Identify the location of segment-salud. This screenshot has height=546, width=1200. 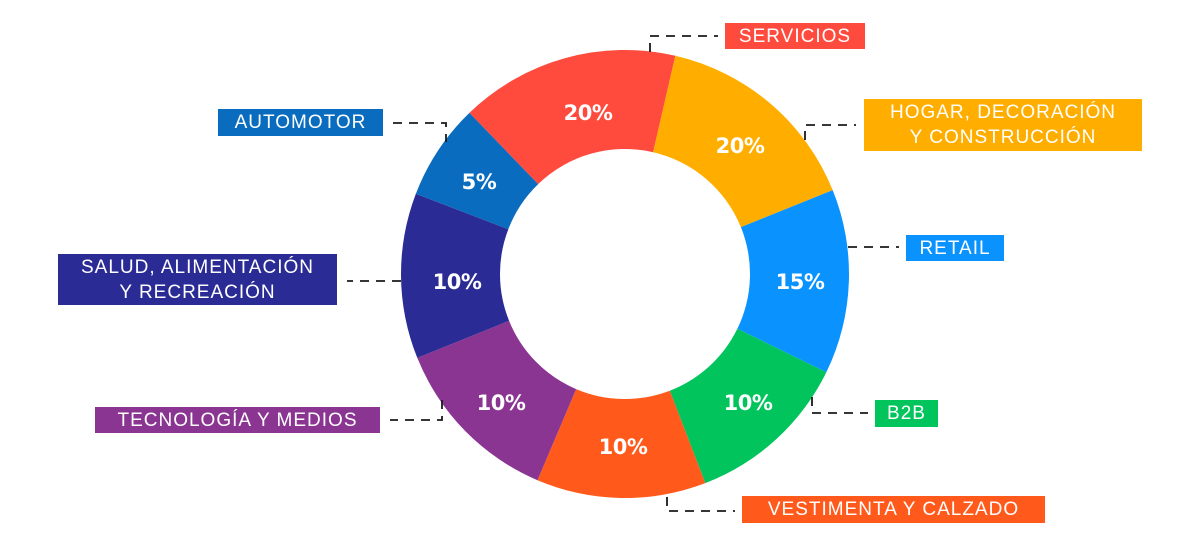
(455, 275).